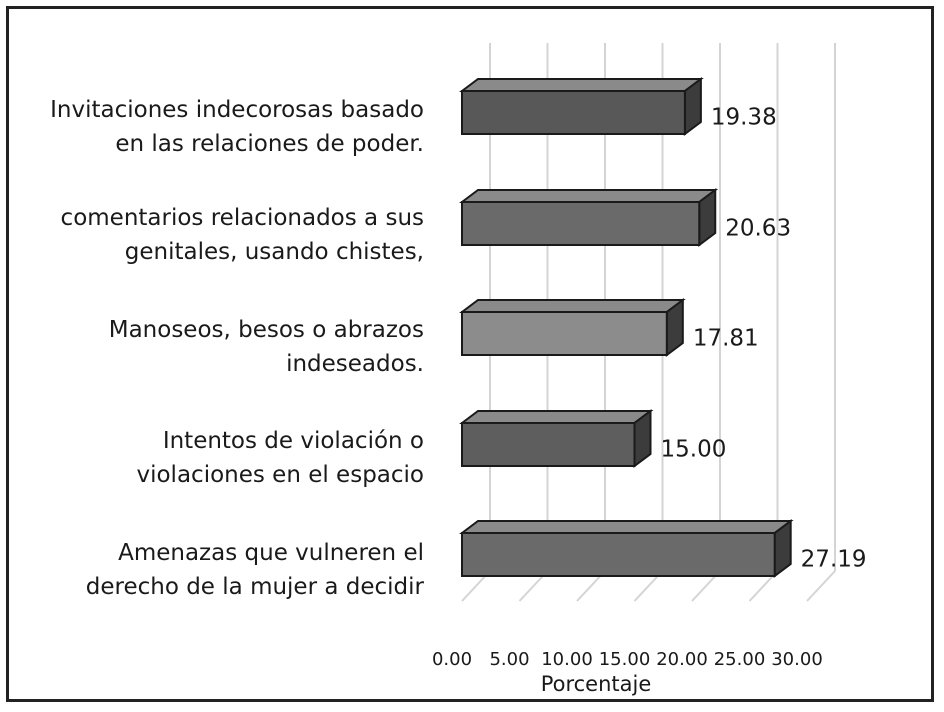  Describe the element at coordinates (242, 218) in the screenshot. I see `category-label: comentarios relacionados a sus` at that location.